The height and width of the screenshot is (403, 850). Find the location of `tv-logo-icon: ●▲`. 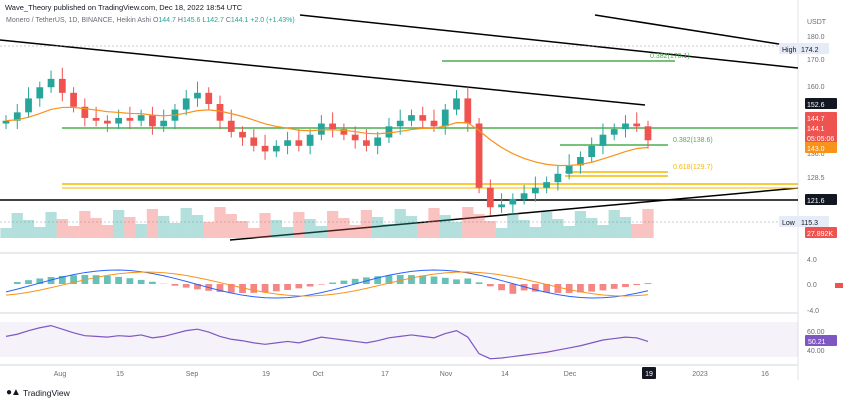

tv-logo-icon: ●▲ is located at coordinates (13, 392).